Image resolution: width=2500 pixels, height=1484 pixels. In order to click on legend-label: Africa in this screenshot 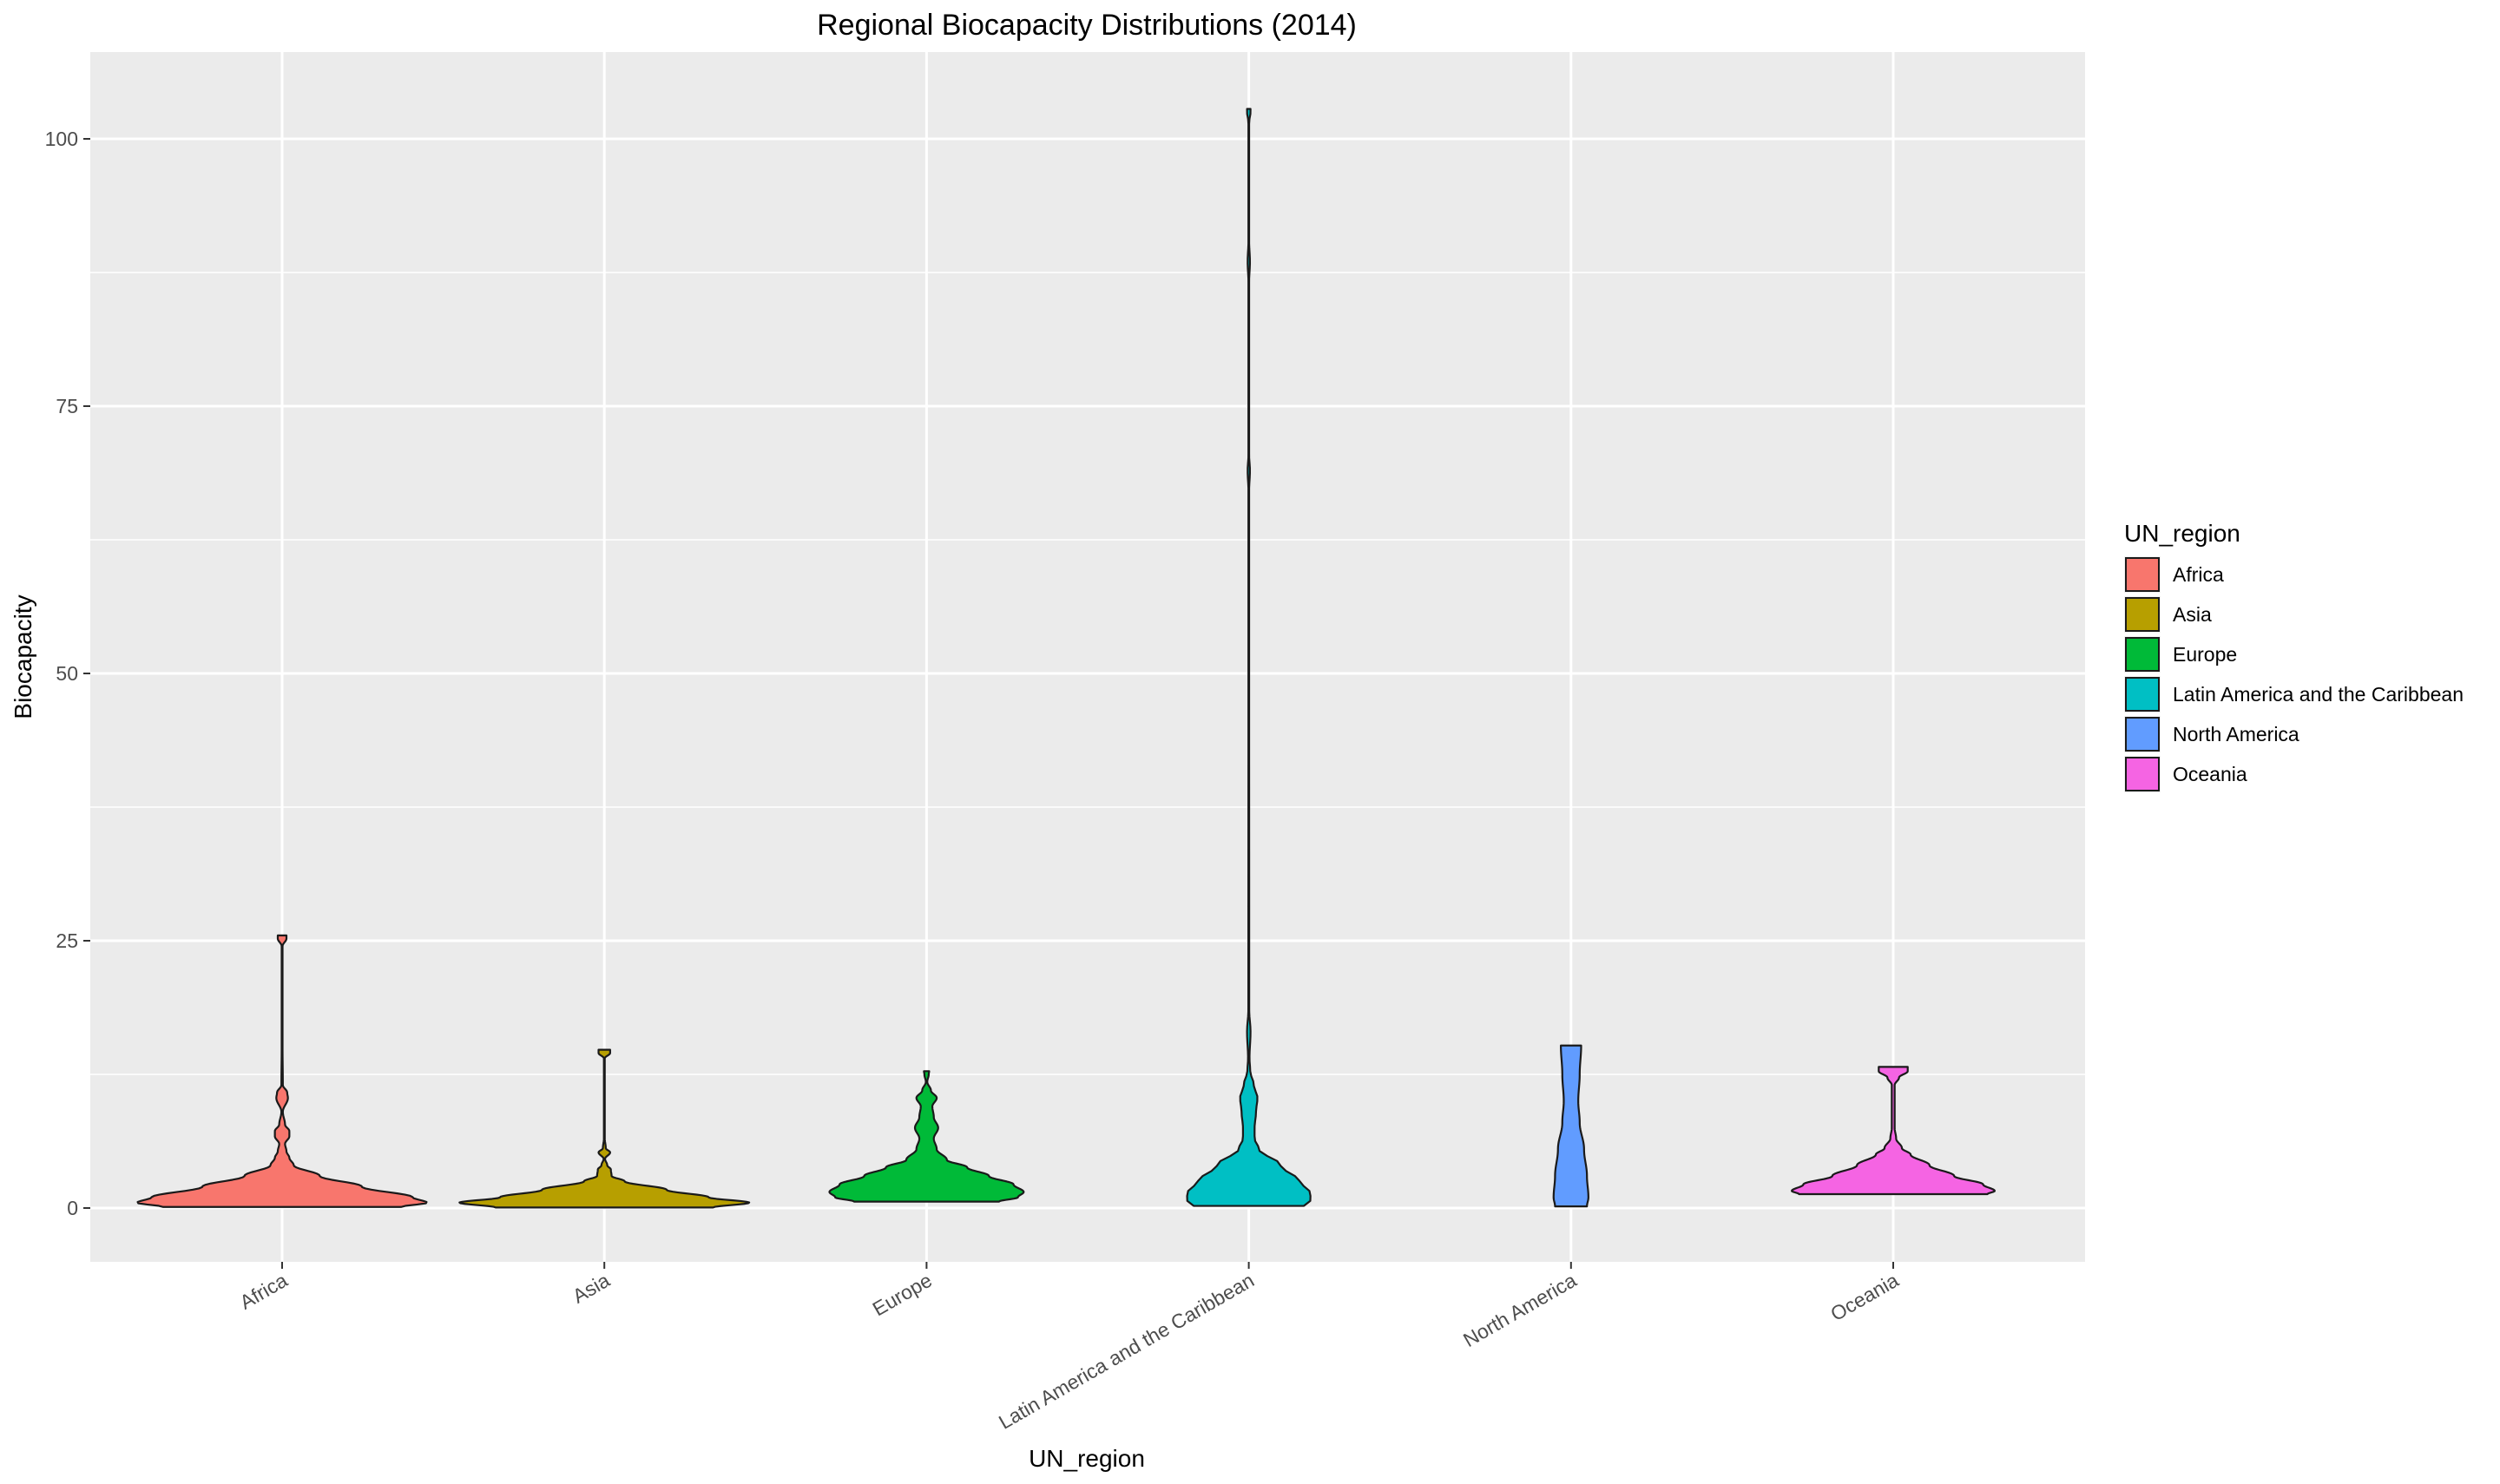, I will do `click(2198, 574)`.